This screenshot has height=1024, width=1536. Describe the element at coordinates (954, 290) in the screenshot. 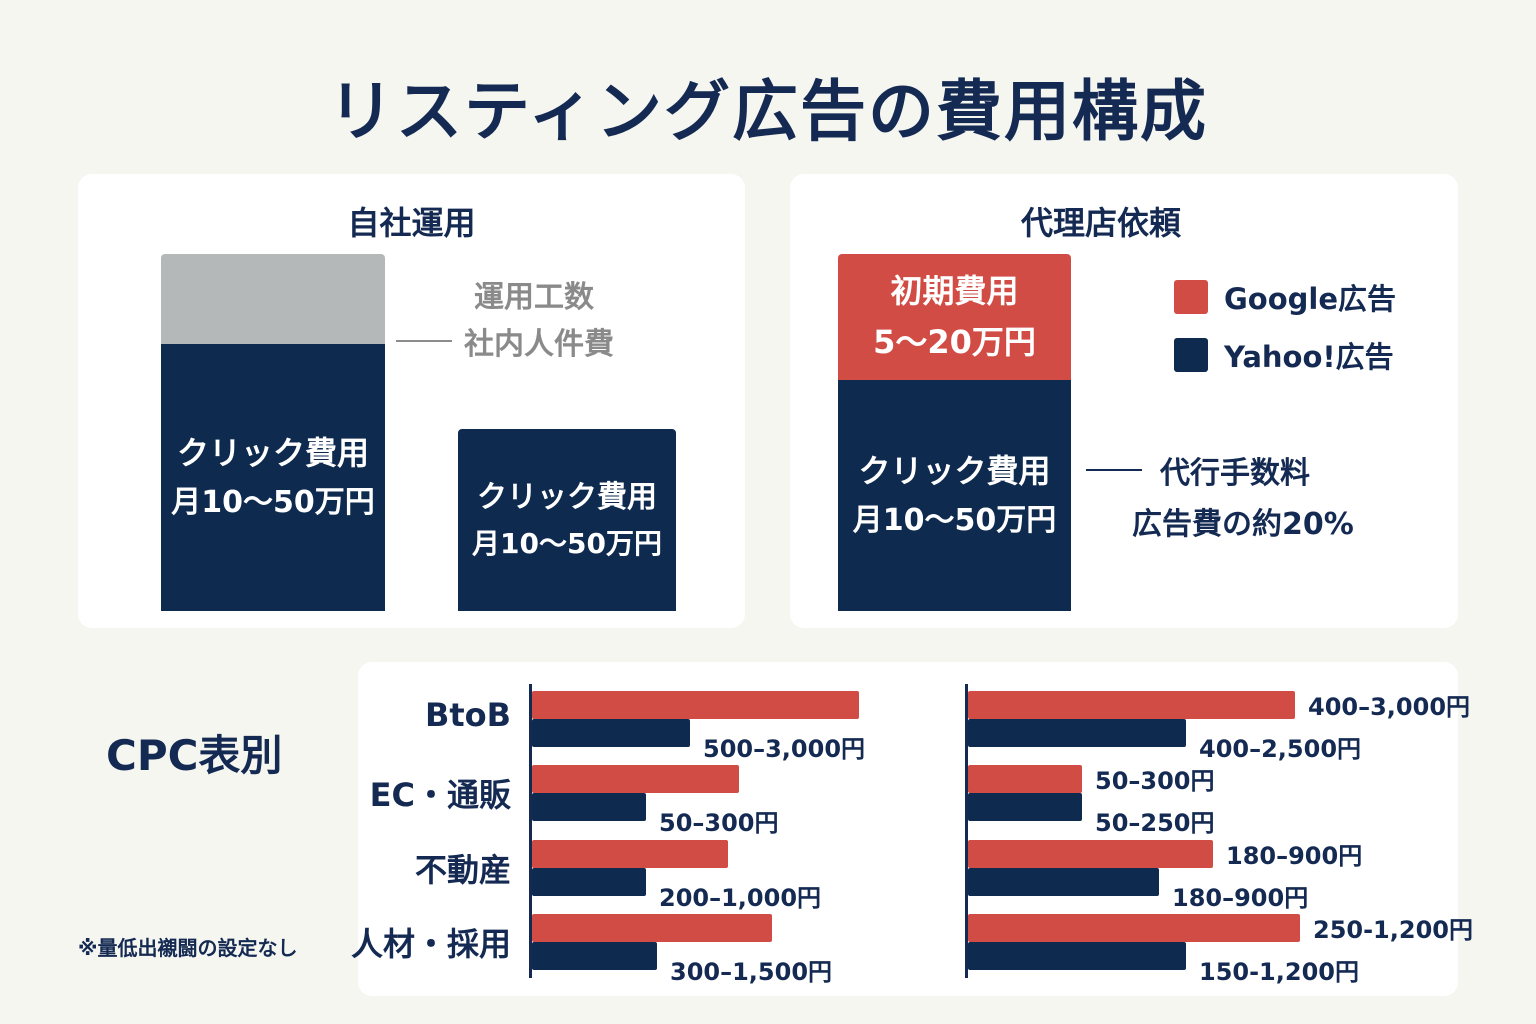

I see `initial-cost-label: 初期費用` at that location.